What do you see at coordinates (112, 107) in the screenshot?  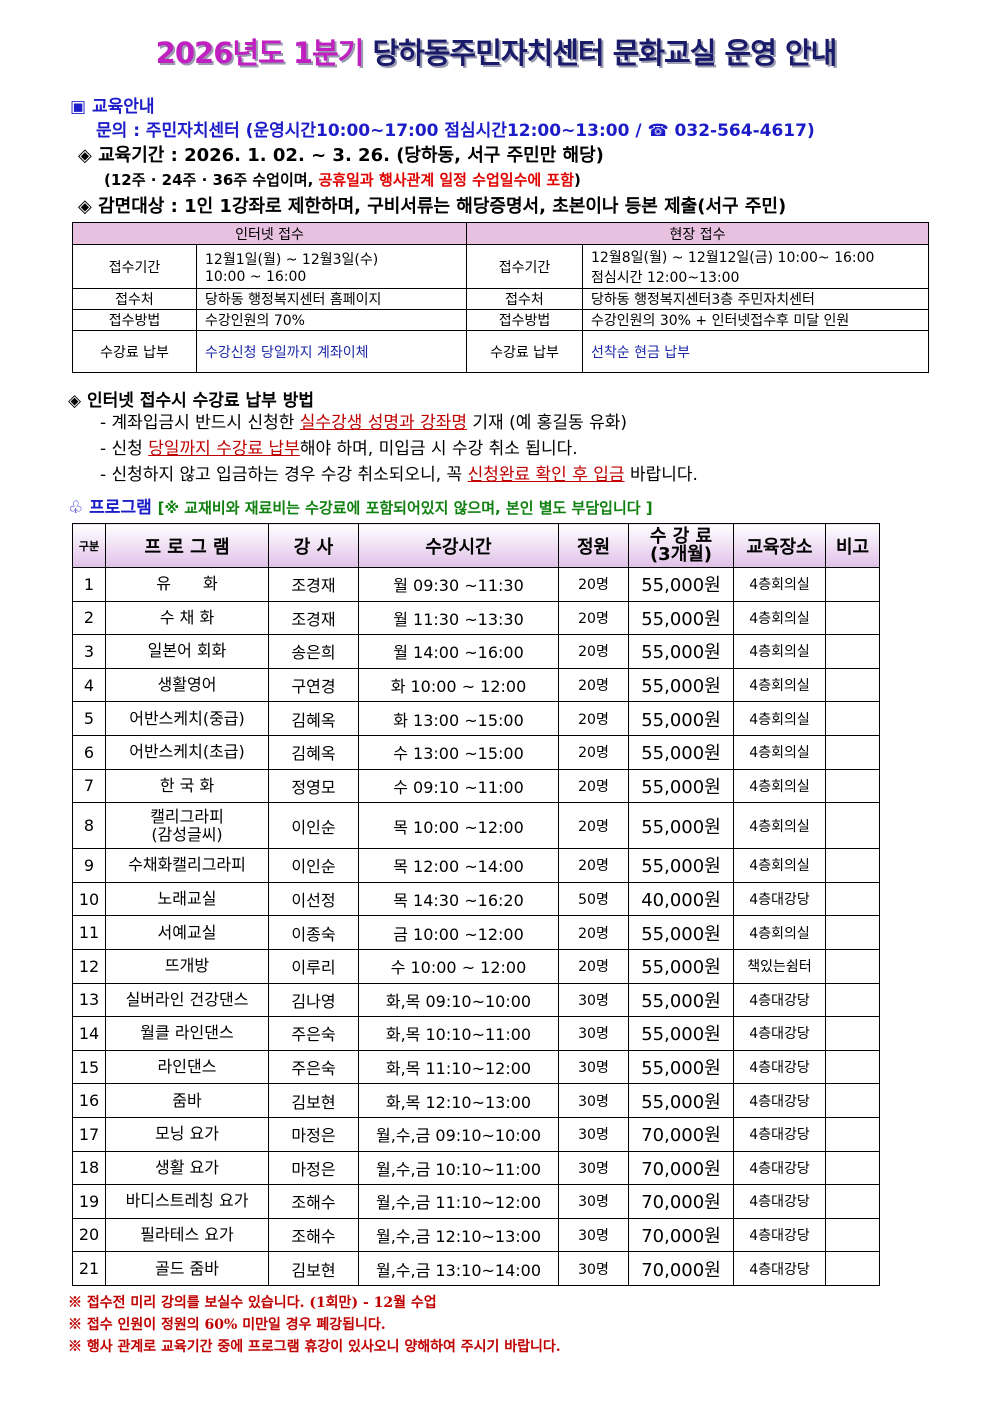 I see `guide-heading: ▣ 교육안내` at bounding box center [112, 107].